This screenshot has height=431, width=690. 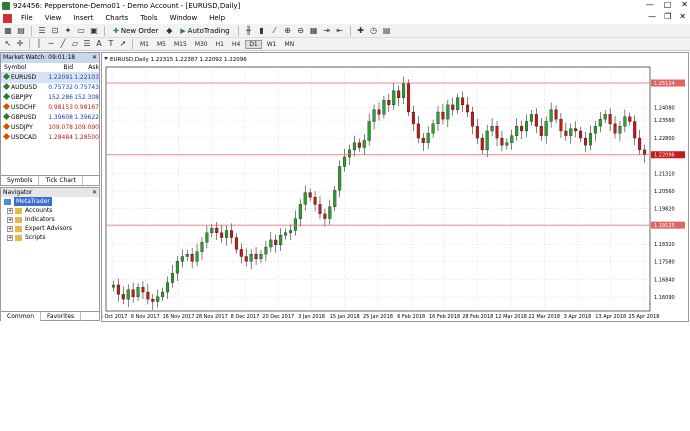 What do you see at coordinates (51, 43) in the screenshot?
I see `horizontal-line-icon: ─` at bounding box center [51, 43].